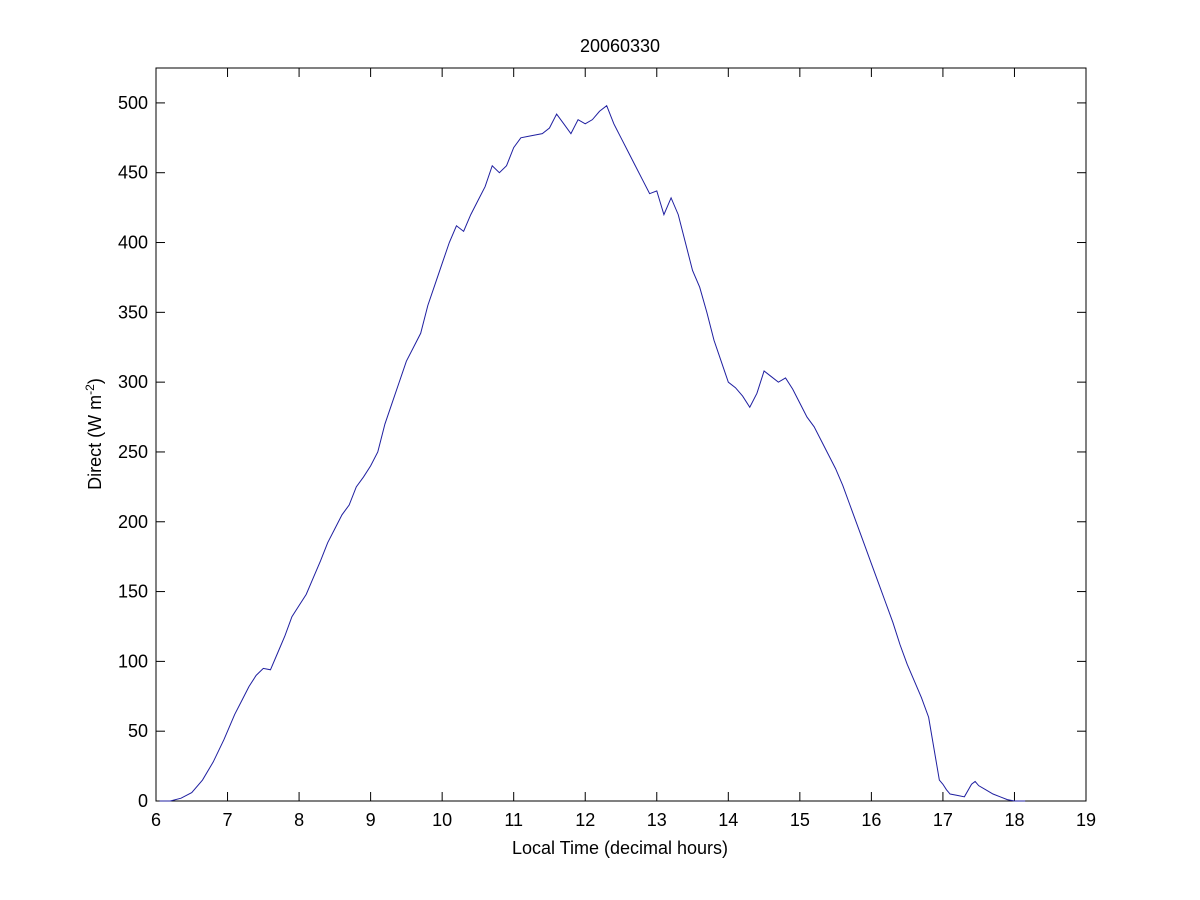  I want to click on y-tick-label: 400, so click(133, 243).